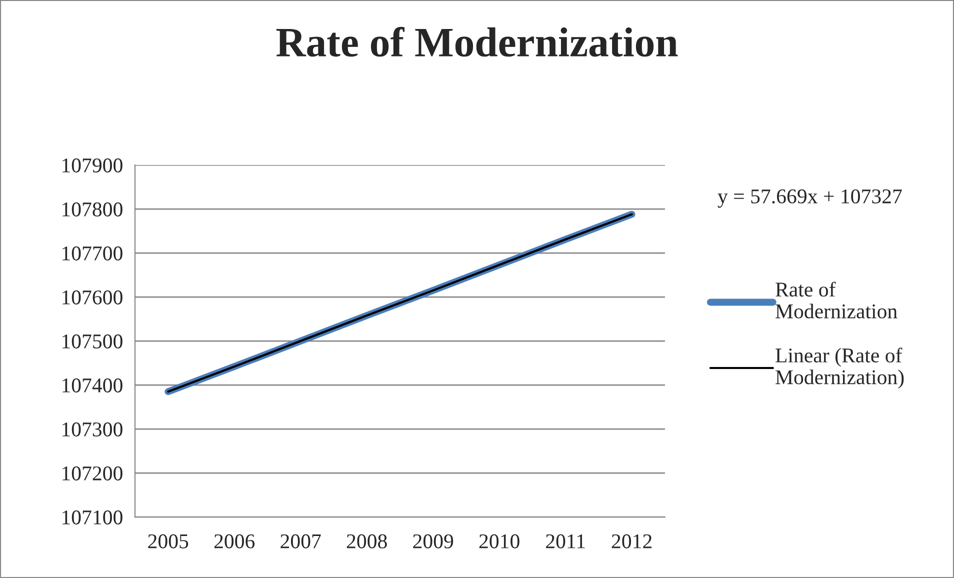 The height and width of the screenshot is (578, 954). What do you see at coordinates (168, 541) in the screenshot?
I see `x-tick-label: 2005` at bounding box center [168, 541].